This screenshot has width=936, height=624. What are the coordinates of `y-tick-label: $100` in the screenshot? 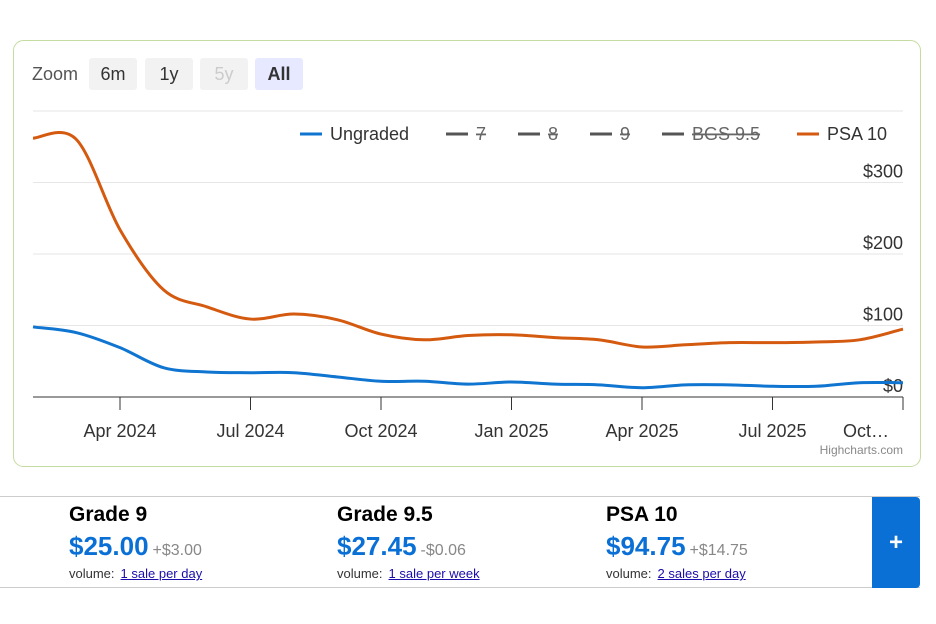 It's located at (883, 314).